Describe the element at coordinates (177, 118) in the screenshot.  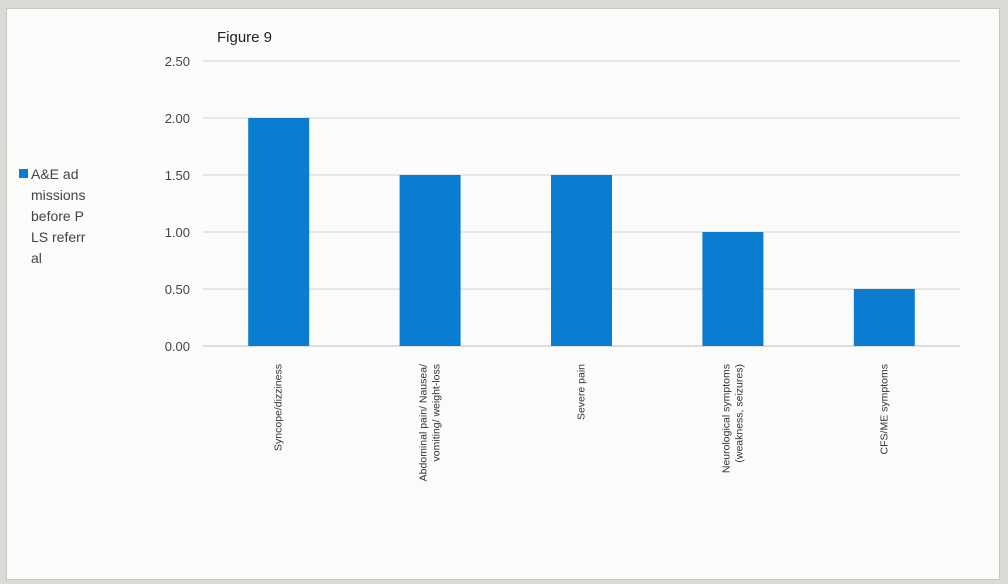
I see `y-tick-label: 2.00` at that location.